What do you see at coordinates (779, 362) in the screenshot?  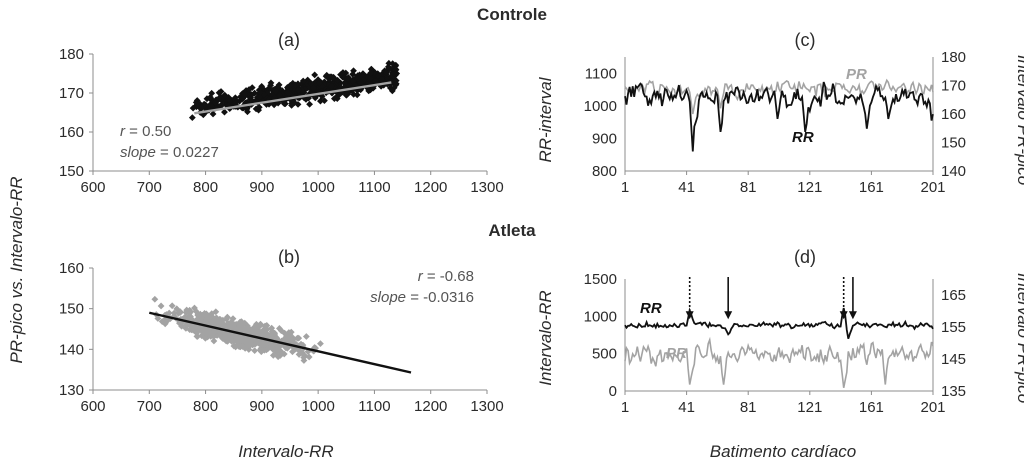 I see `panel-d-pr-line` at bounding box center [779, 362].